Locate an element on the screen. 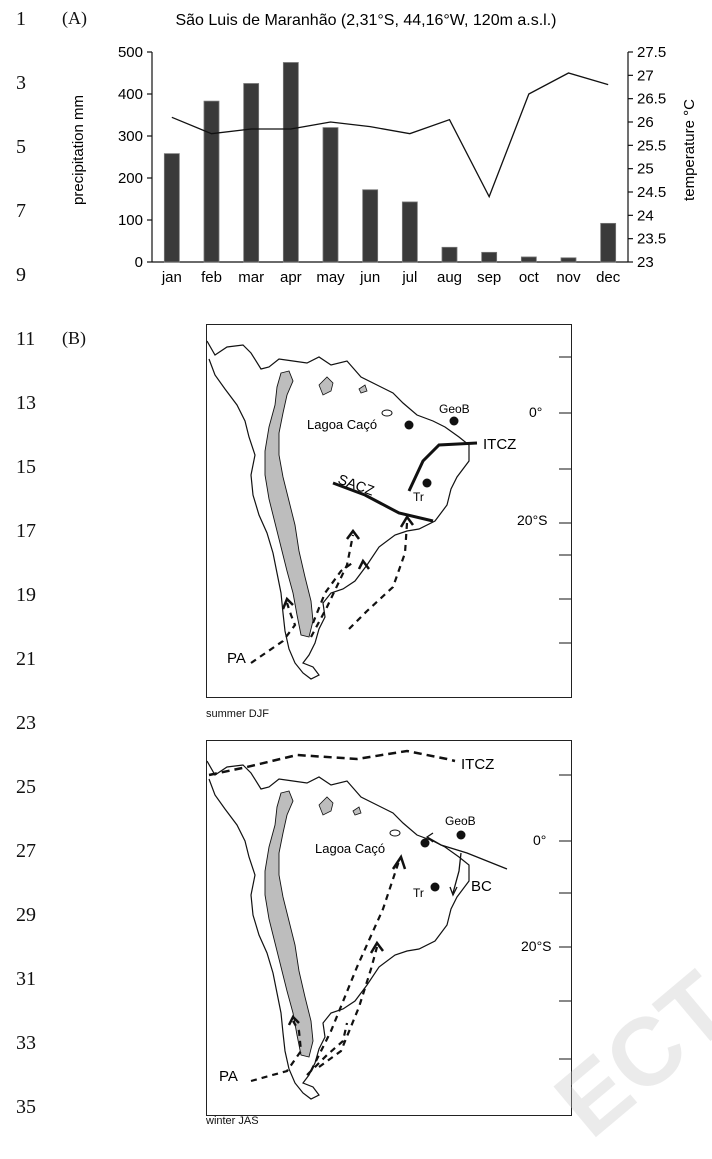 The image size is (712, 1159). lat-label-0: 0° is located at coordinates (539, 840).